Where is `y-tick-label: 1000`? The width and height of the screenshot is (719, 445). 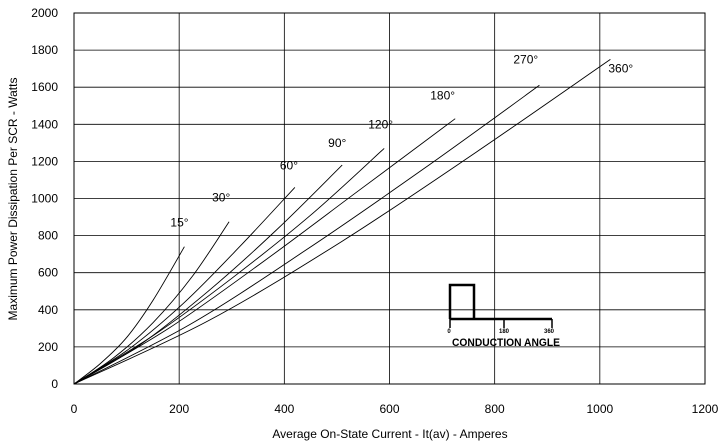
y-tick-label: 1000 is located at coordinates (44, 199).